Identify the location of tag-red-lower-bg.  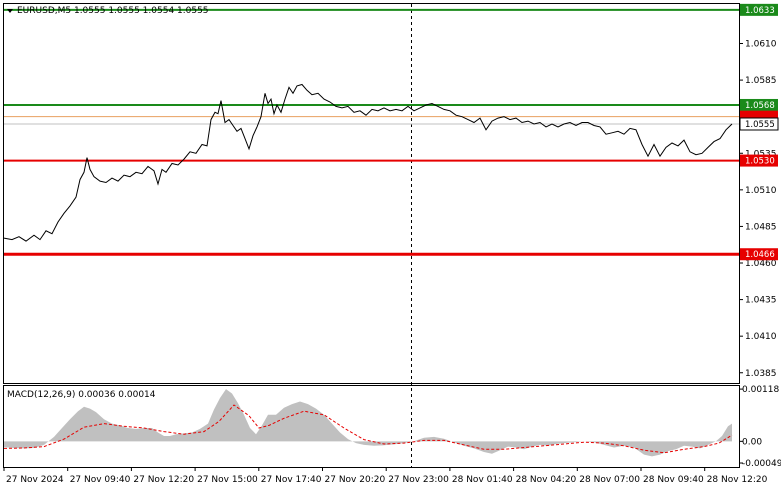
(759, 254).